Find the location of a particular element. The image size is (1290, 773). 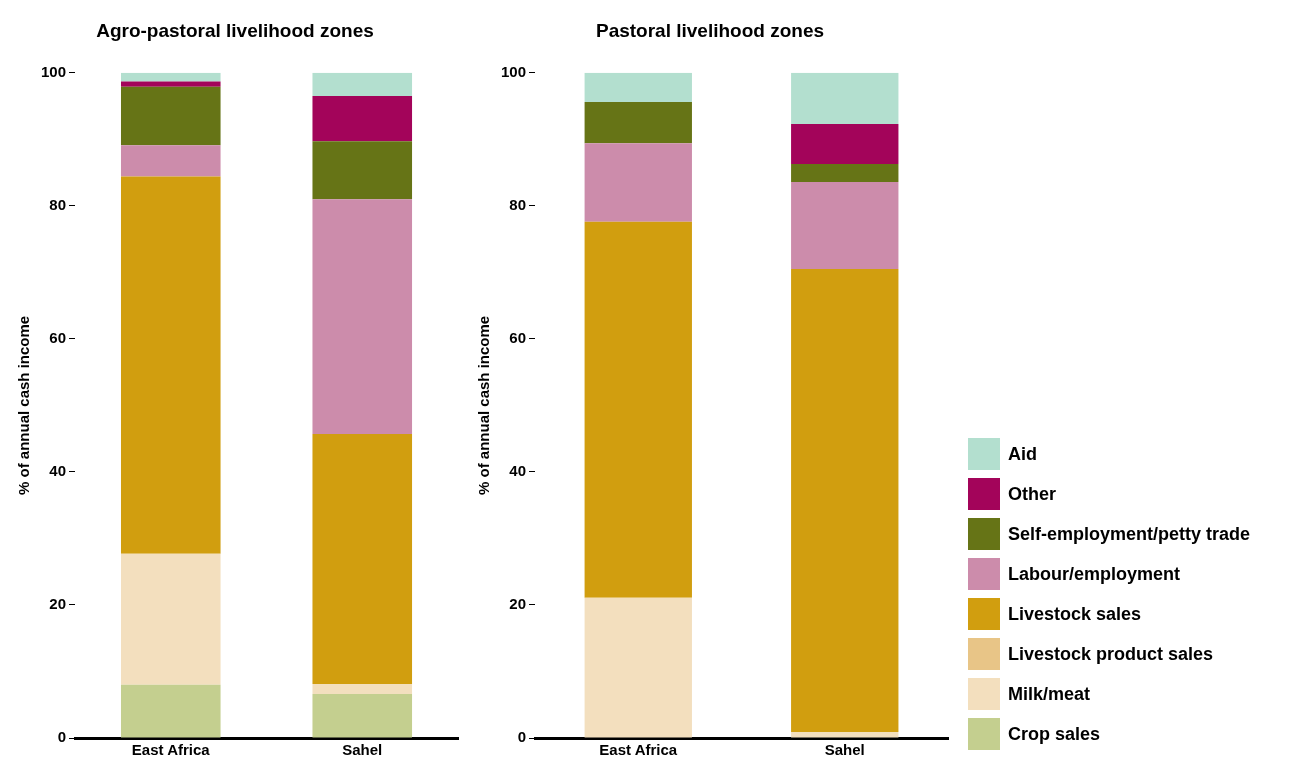

chart-title: Pastoral livelihood zones is located at coordinates (710, 30).